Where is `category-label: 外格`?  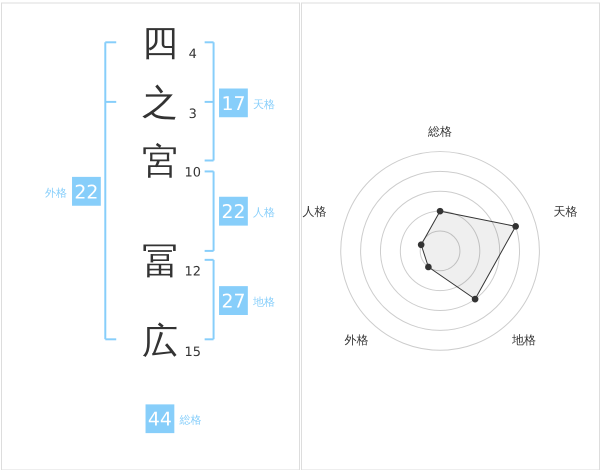 category-label: 外格 is located at coordinates (56, 193).